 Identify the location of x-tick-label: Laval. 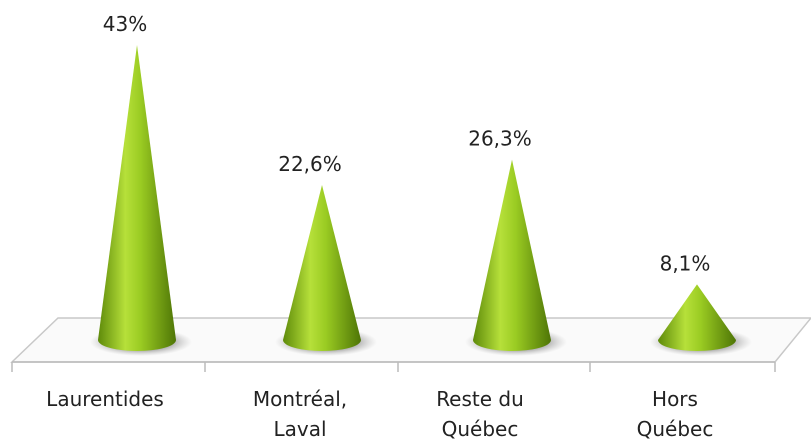
(299, 429).